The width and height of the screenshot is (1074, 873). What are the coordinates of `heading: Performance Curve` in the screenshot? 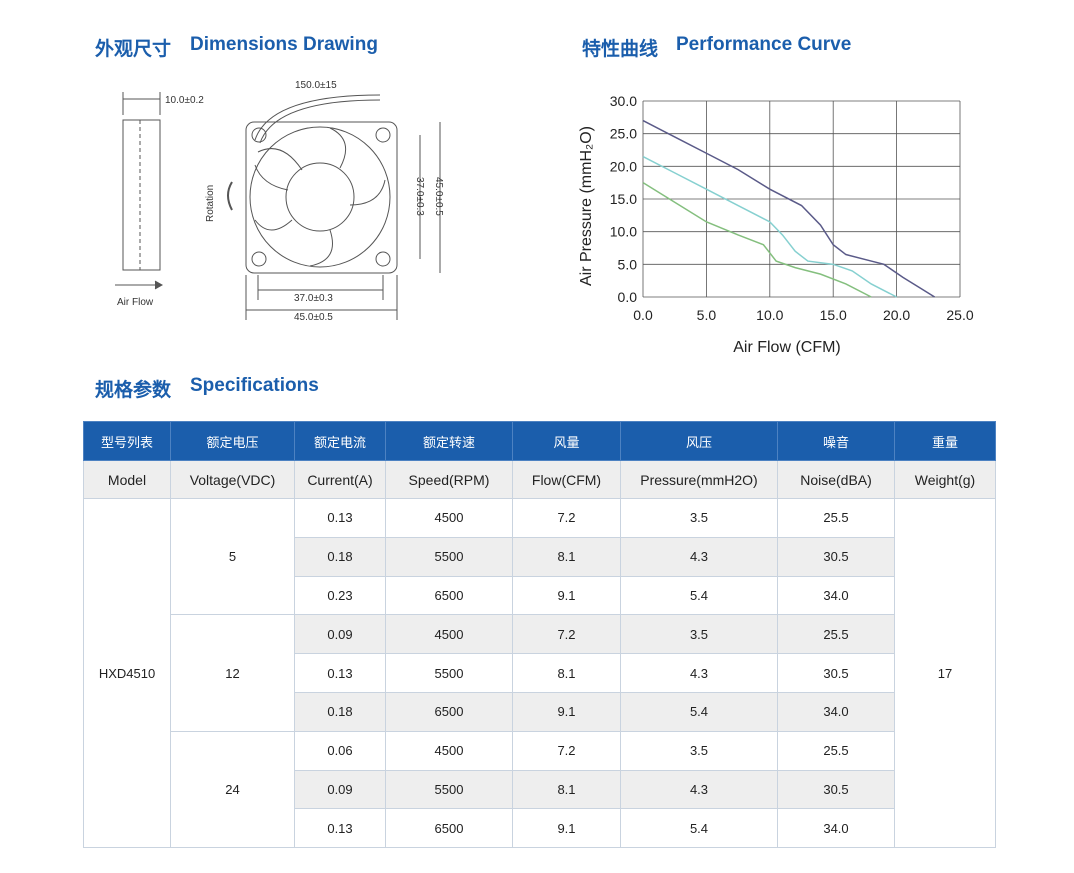 It's located at (764, 44).